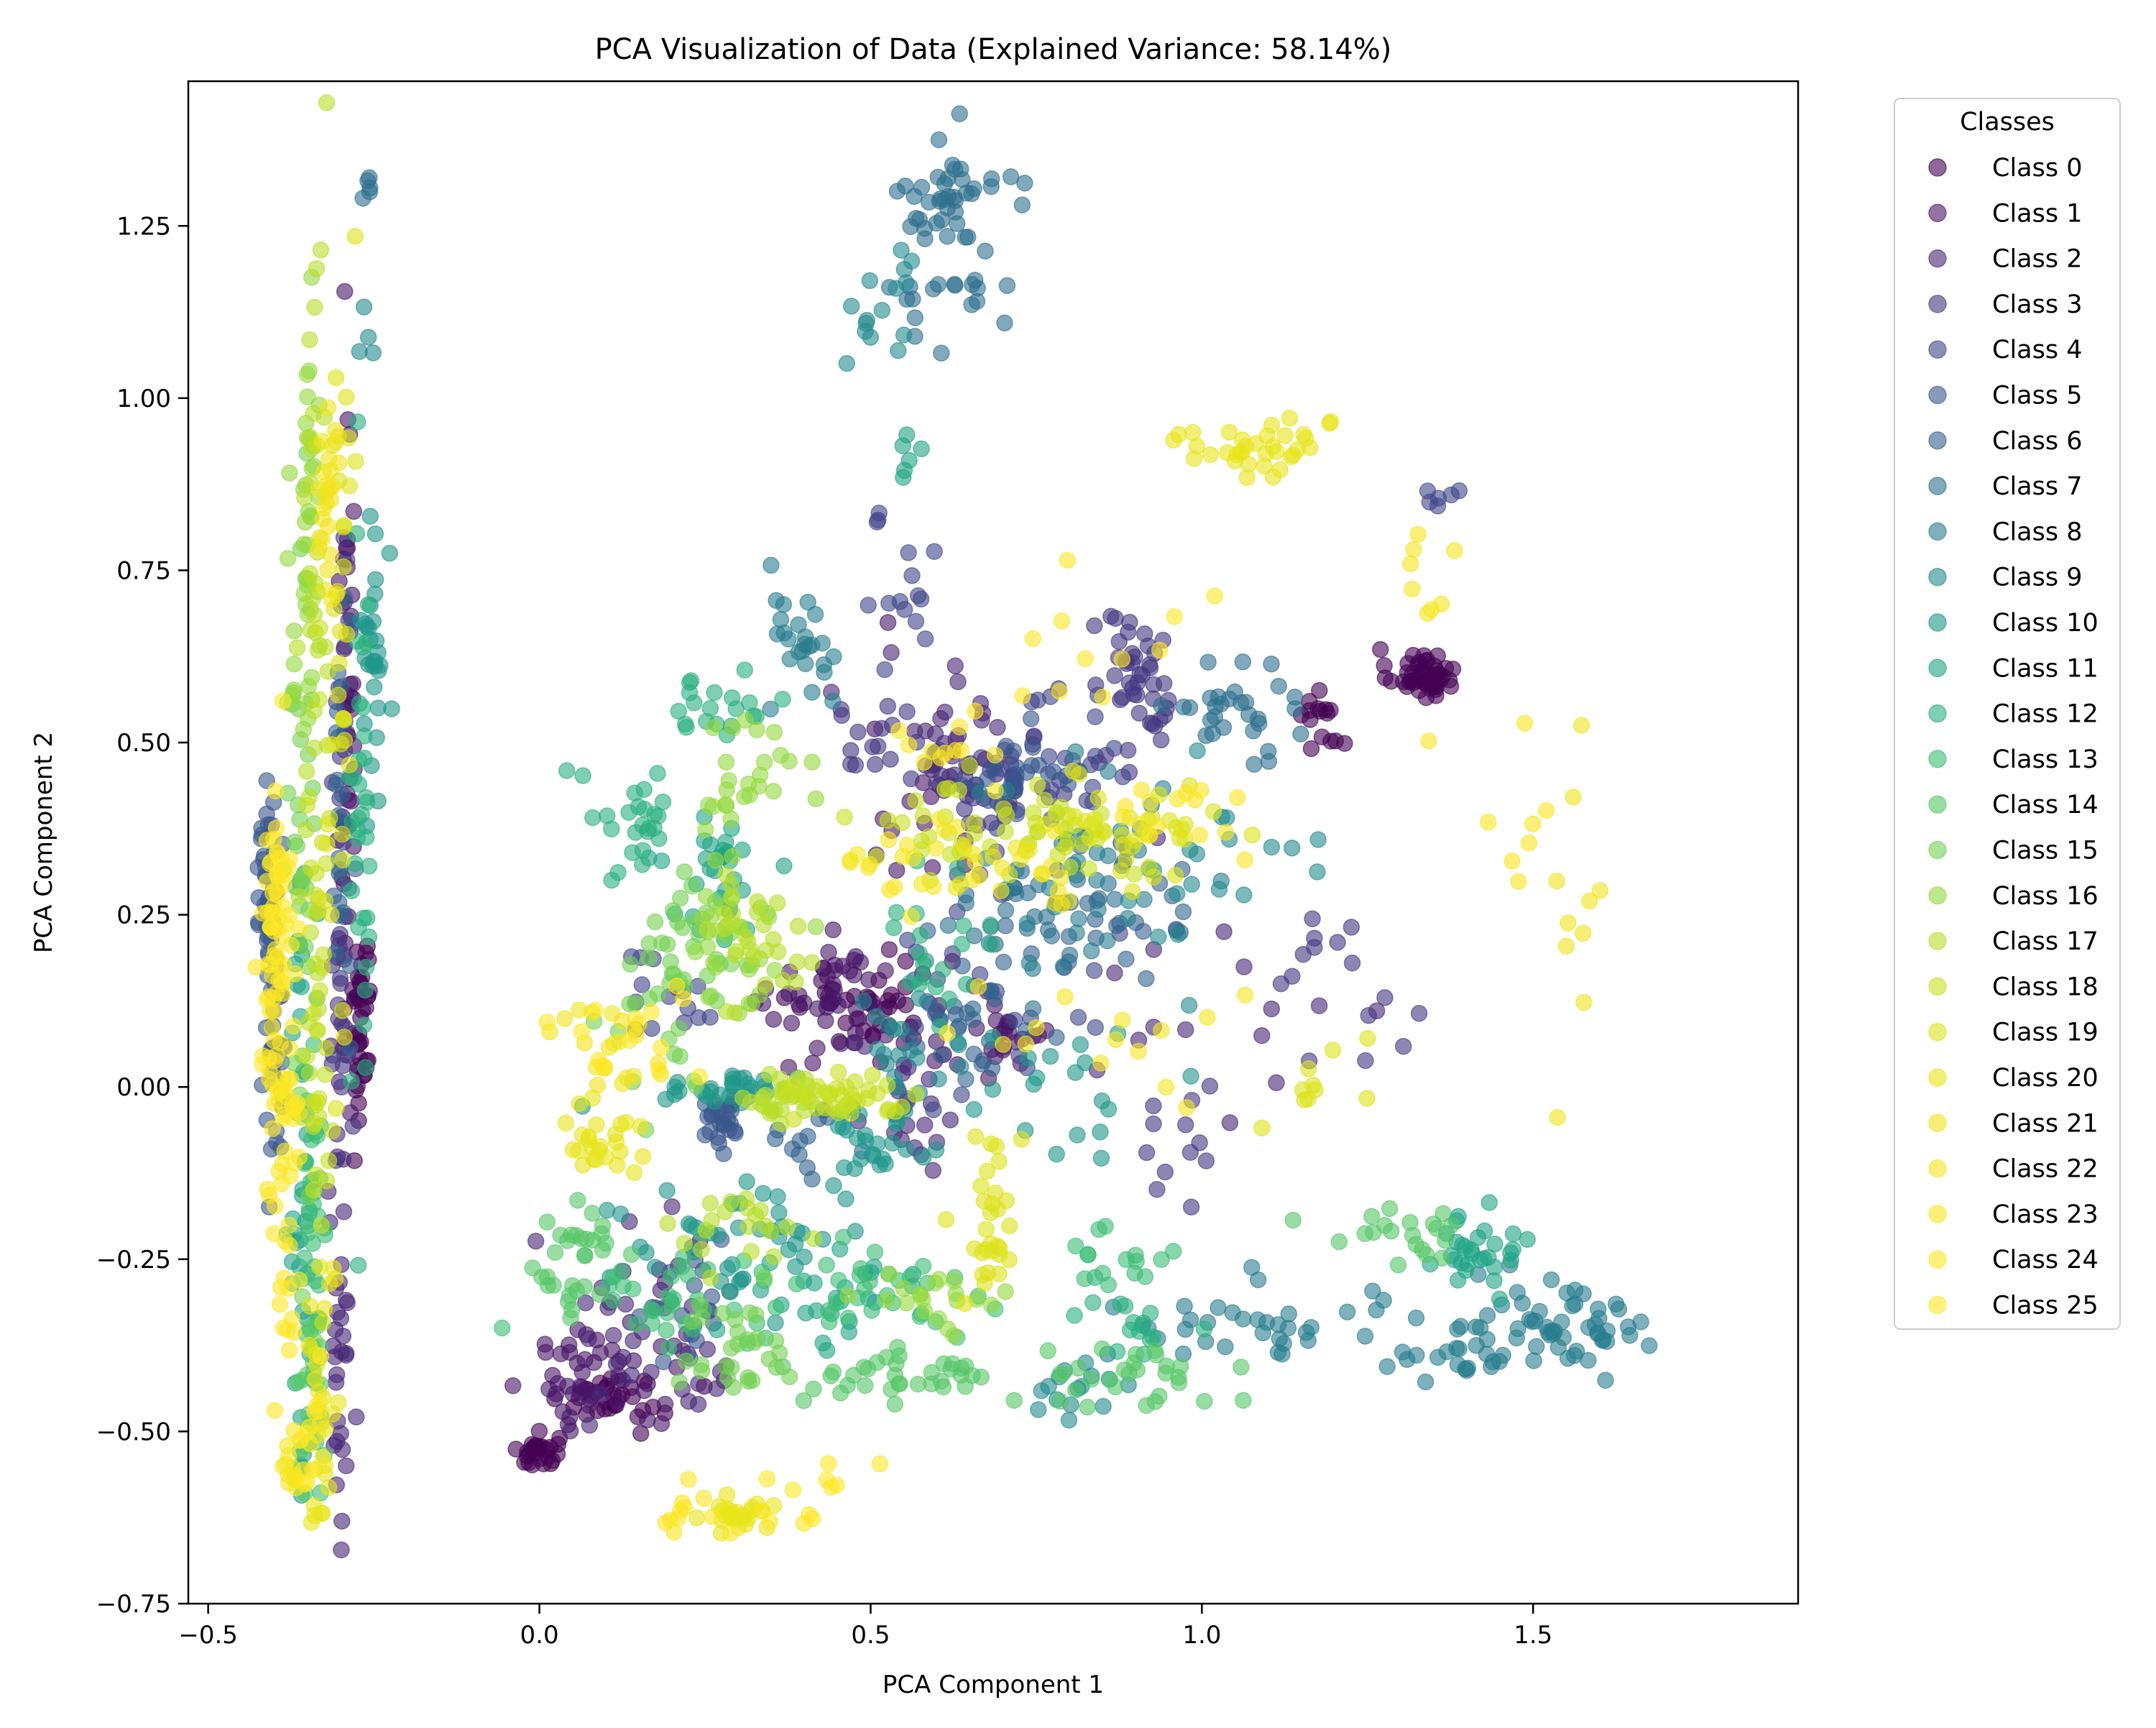 This screenshot has height=1728, width=2156. Describe the element at coordinates (2037, 350) in the screenshot. I see `legend-item-label: Class 4` at that location.